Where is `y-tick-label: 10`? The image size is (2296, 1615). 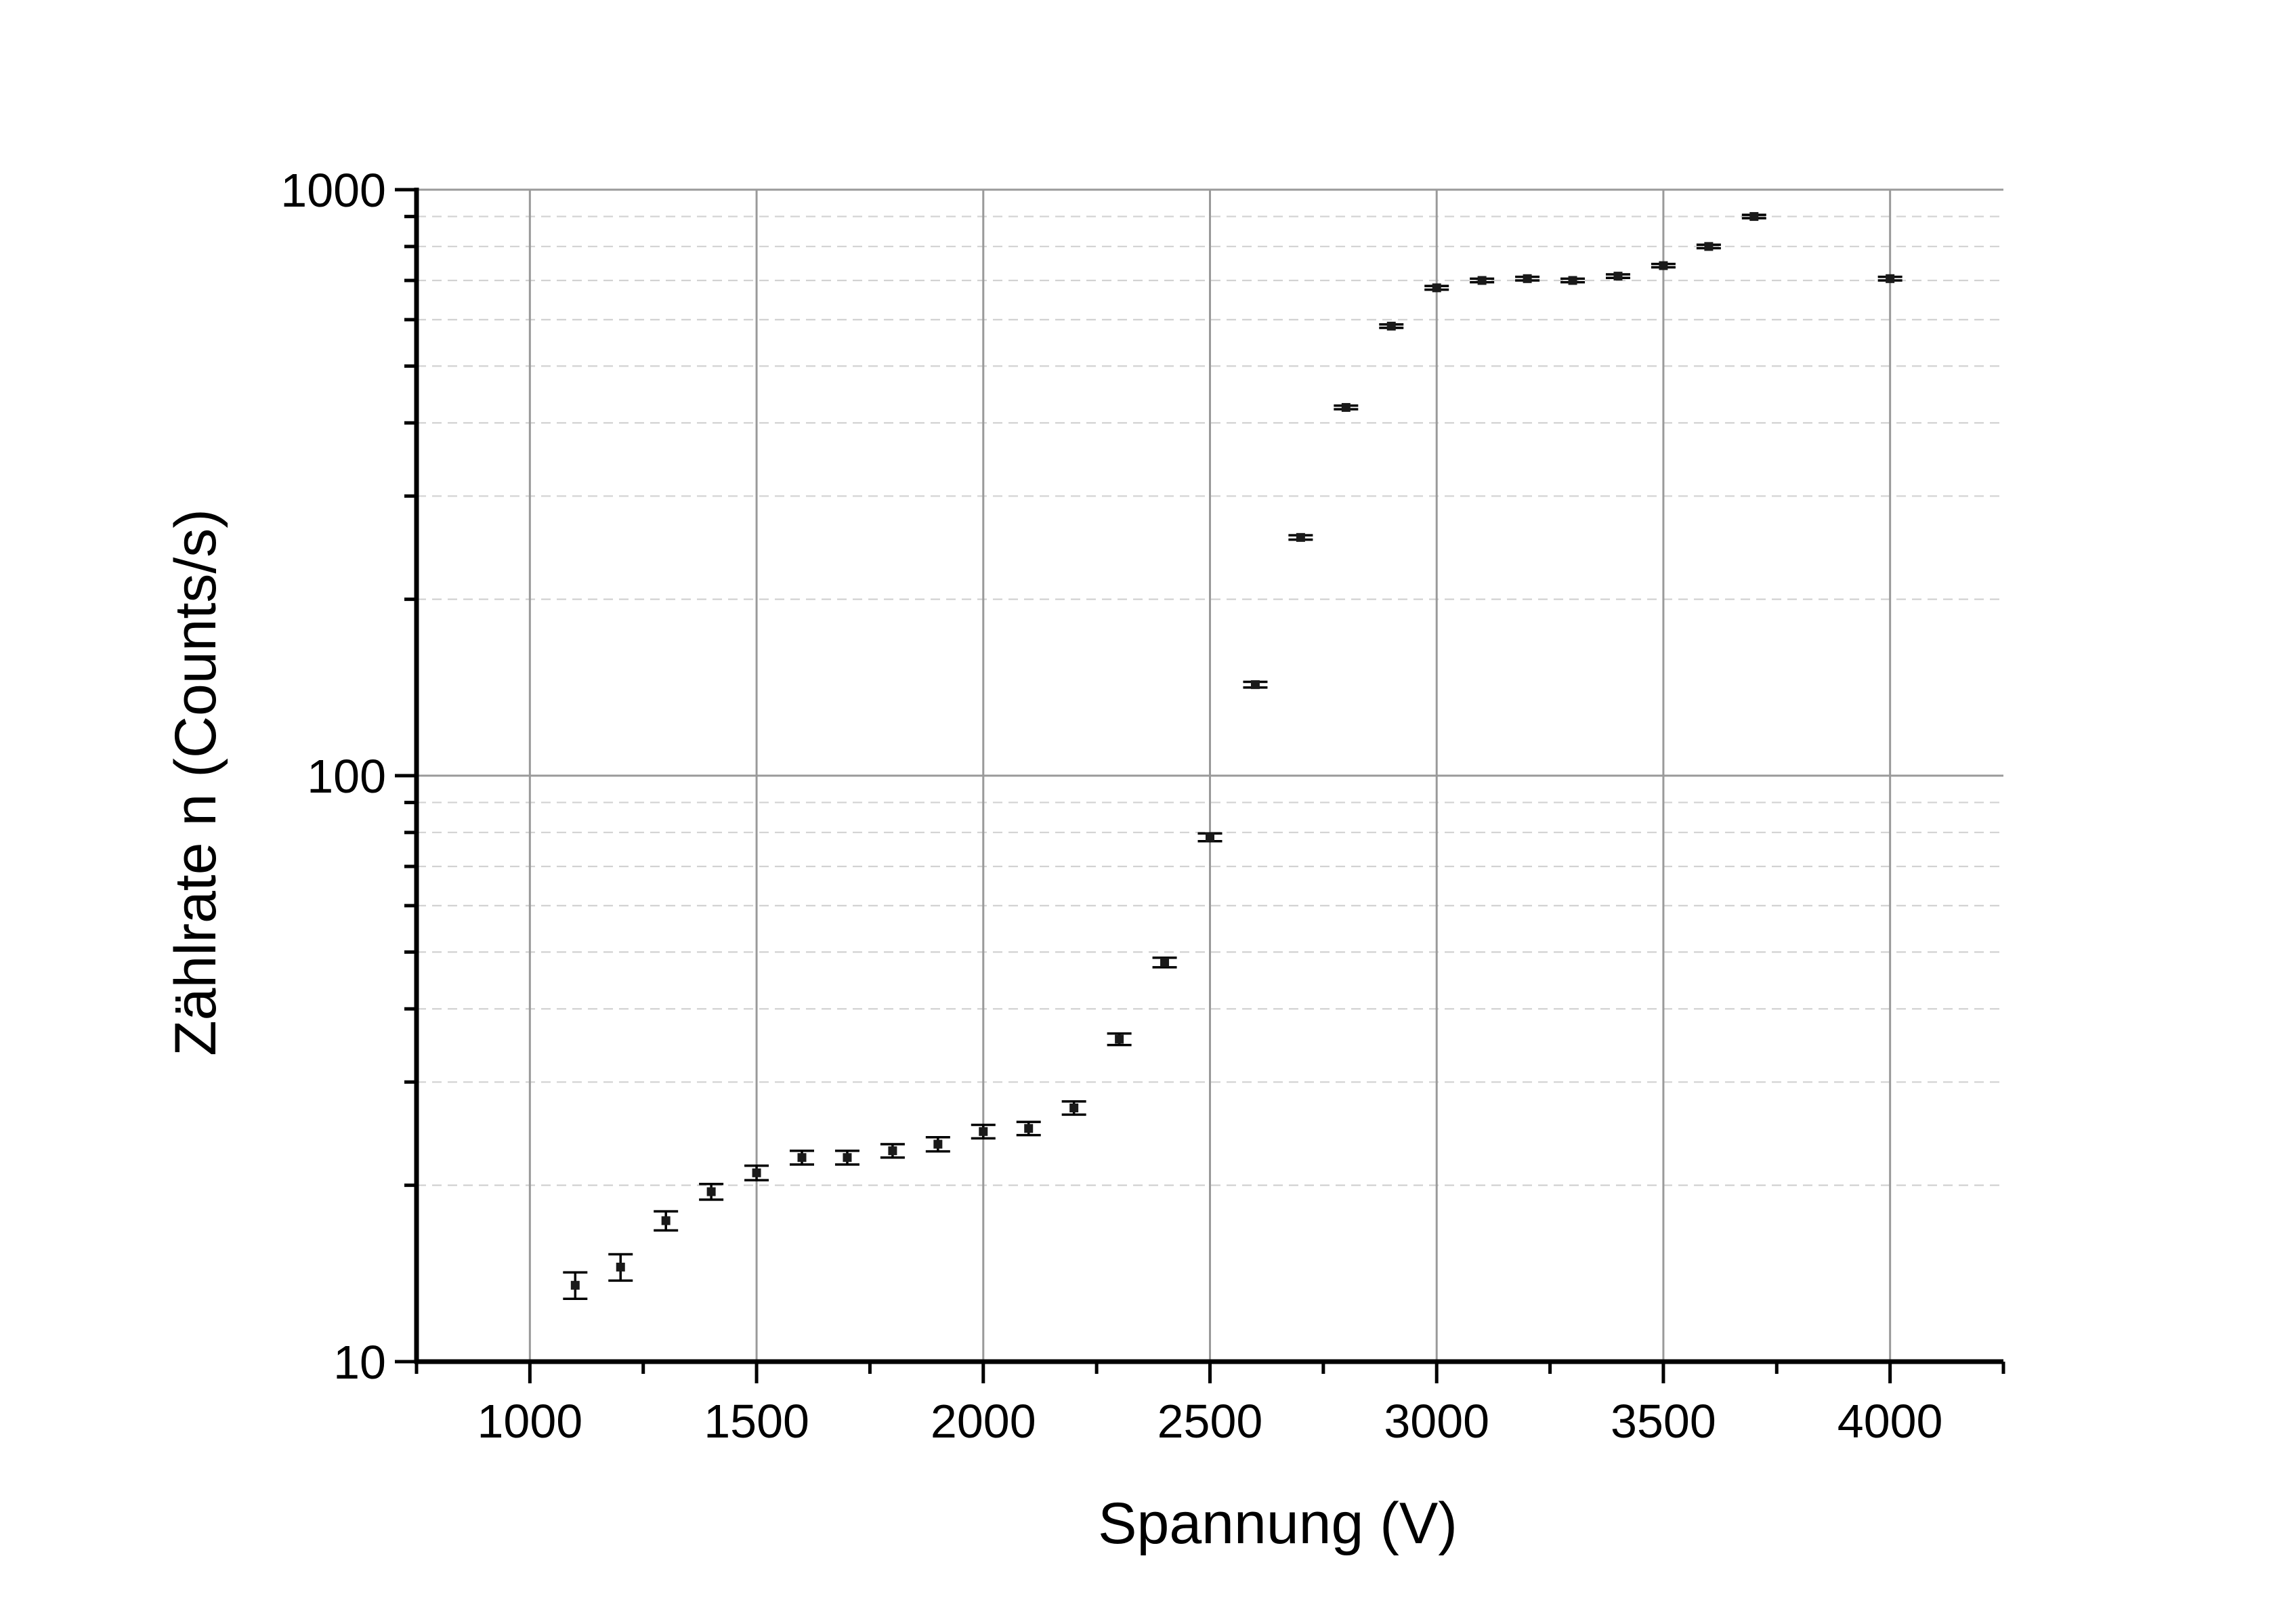
y-tick-label: 10 is located at coordinates (359, 1362).